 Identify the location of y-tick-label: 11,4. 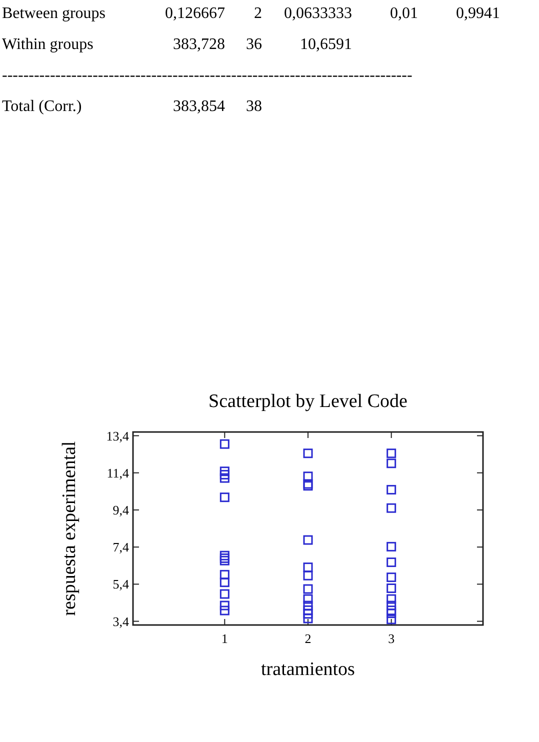
(118, 472).